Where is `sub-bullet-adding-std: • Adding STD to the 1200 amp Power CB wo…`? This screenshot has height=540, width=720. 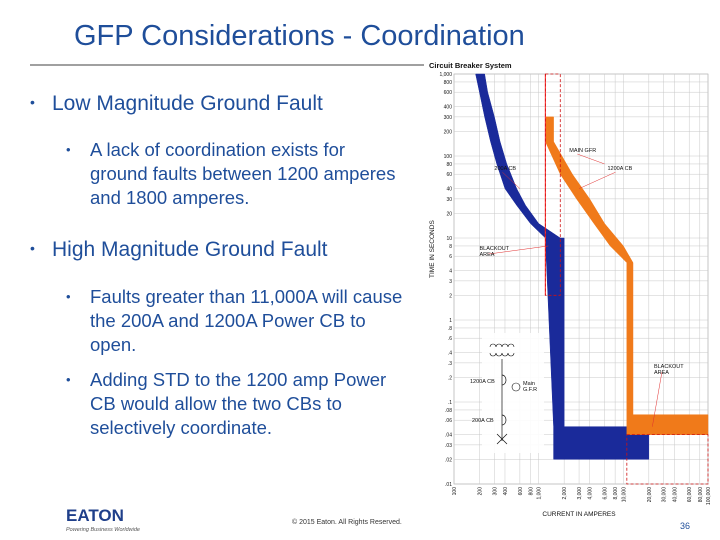 sub-bullet-adding-std: • Adding STD to the 1200 amp Power CB wo… is located at coordinates (236, 404).